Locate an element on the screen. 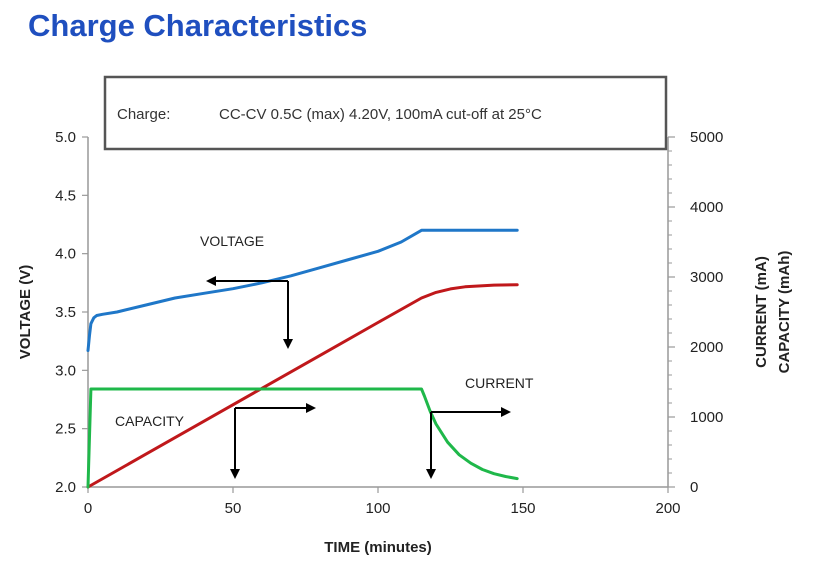  y-right-axis-title-capacity: CAPACITY (mAh) is located at coordinates (784, 312).